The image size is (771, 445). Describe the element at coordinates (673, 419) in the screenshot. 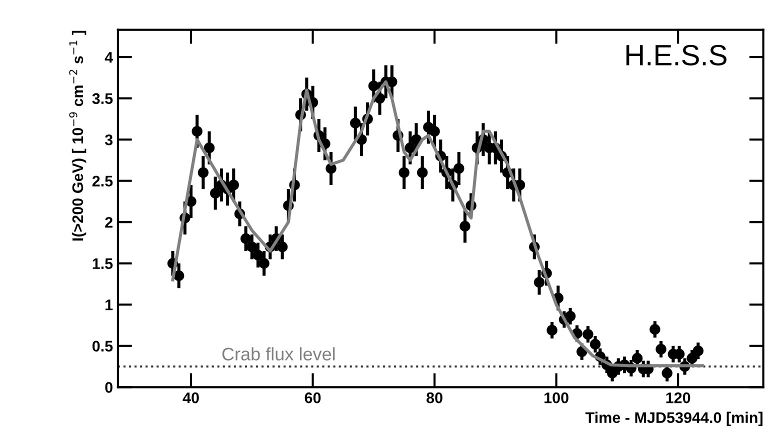

I see `x-axis-title: Time - MJD53944.0 [min]` at that location.